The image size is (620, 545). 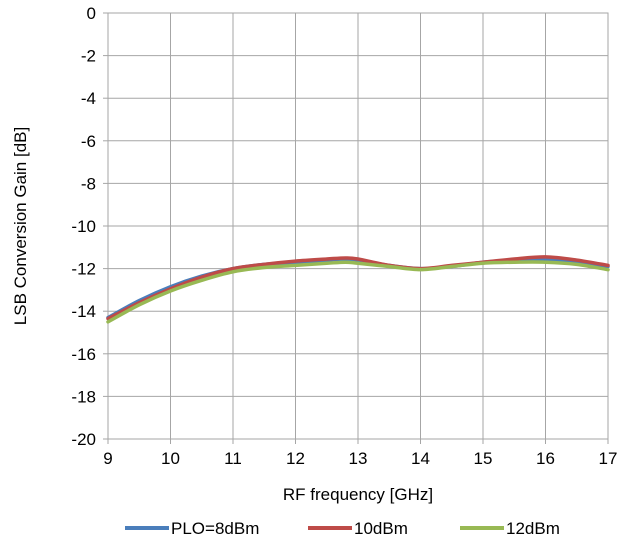 What do you see at coordinates (170, 458) in the screenshot?
I see `x-tick-label: 10` at bounding box center [170, 458].